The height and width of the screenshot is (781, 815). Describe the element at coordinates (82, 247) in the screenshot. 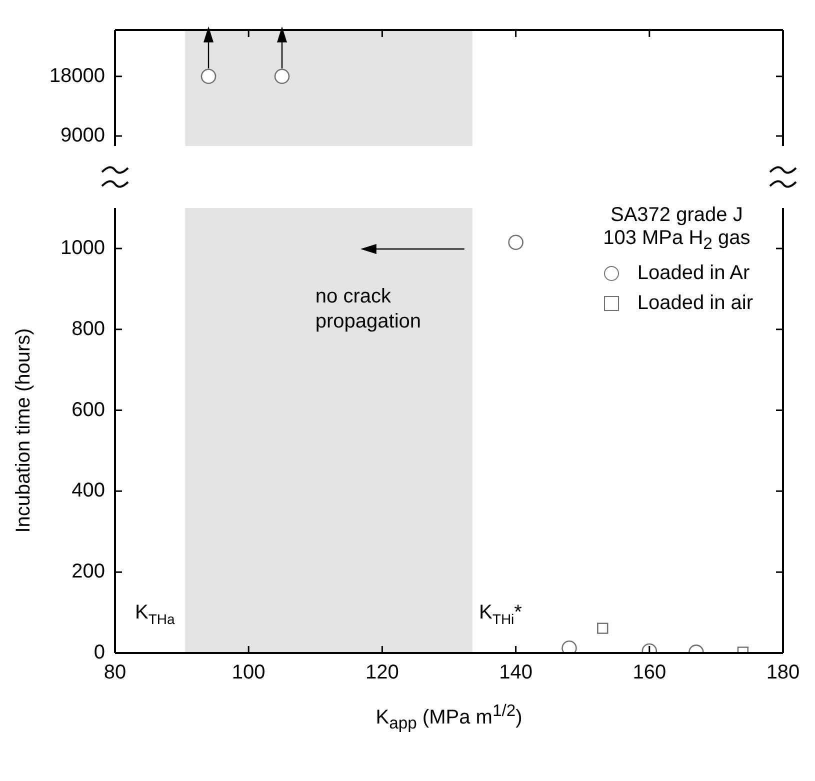

I see `y-tick-label: 1000` at that location.